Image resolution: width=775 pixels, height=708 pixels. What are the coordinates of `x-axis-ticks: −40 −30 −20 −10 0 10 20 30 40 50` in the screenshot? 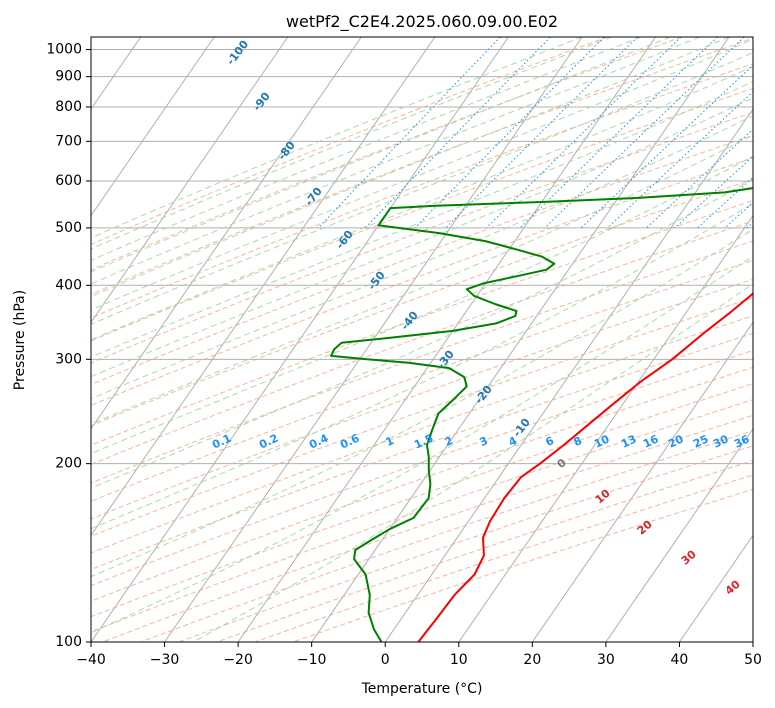 It's located at (419, 655).